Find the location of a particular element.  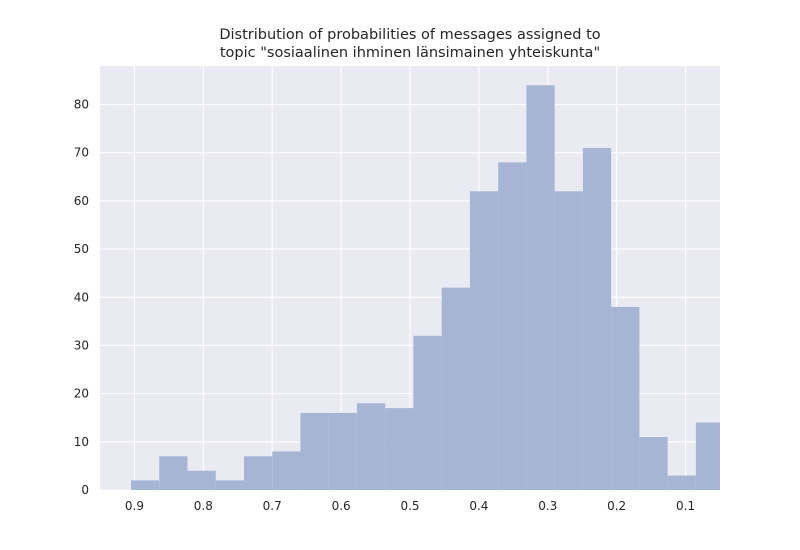

y-tick-label: 20 is located at coordinates (81, 394).